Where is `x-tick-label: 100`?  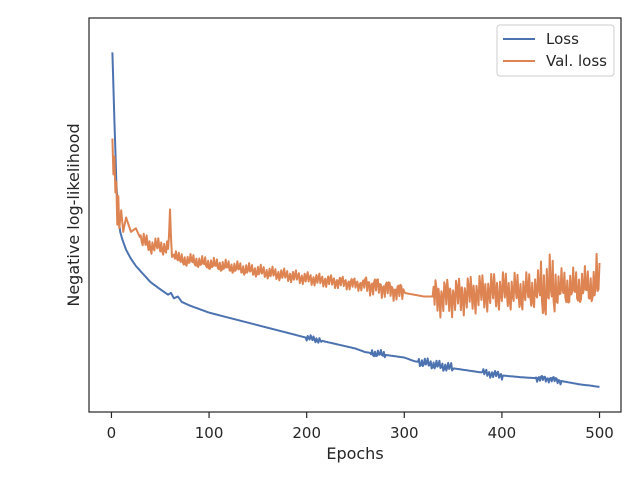 x-tick-label: 100 is located at coordinates (209, 433).